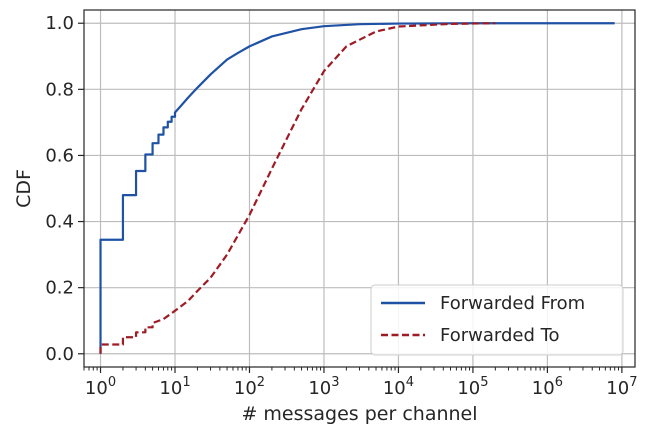 The width and height of the screenshot is (647, 426). Describe the element at coordinates (59, 354) in the screenshot. I see `y-tick-label: 0.0` at that location.